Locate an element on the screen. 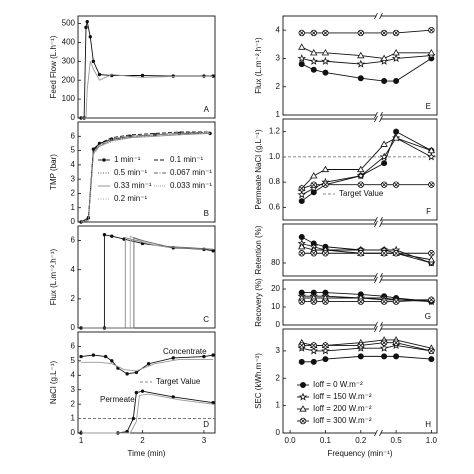  y-tick-label: 300 is located at coordinates (69, 60).